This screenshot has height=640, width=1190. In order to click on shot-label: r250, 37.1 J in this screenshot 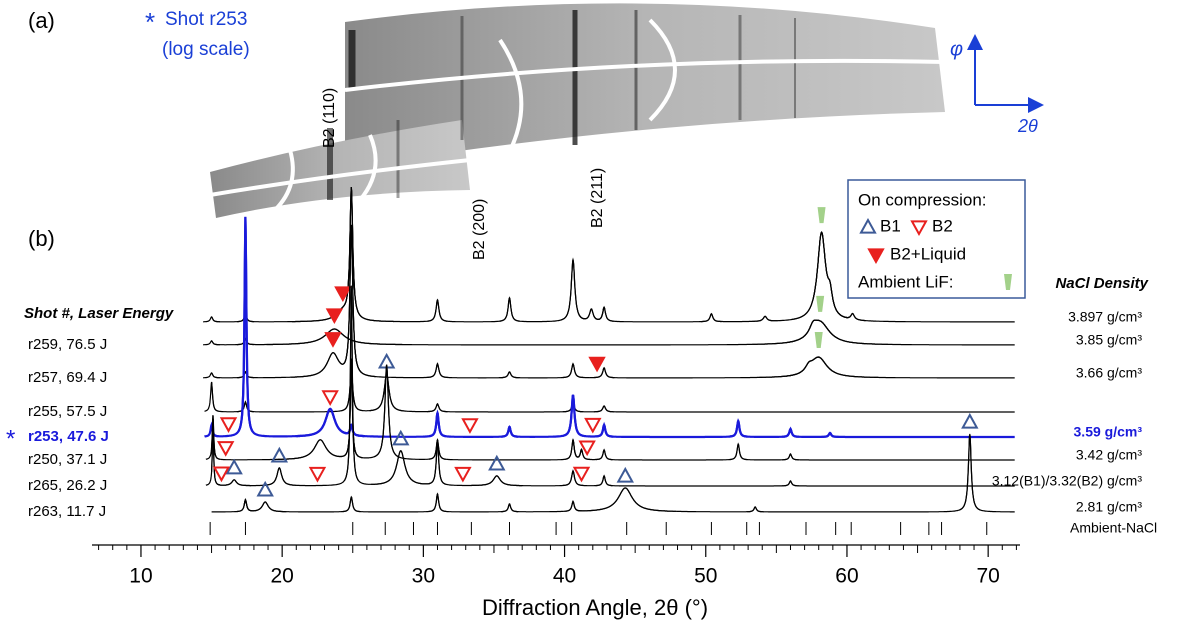, I will do `click(67, 459)`.